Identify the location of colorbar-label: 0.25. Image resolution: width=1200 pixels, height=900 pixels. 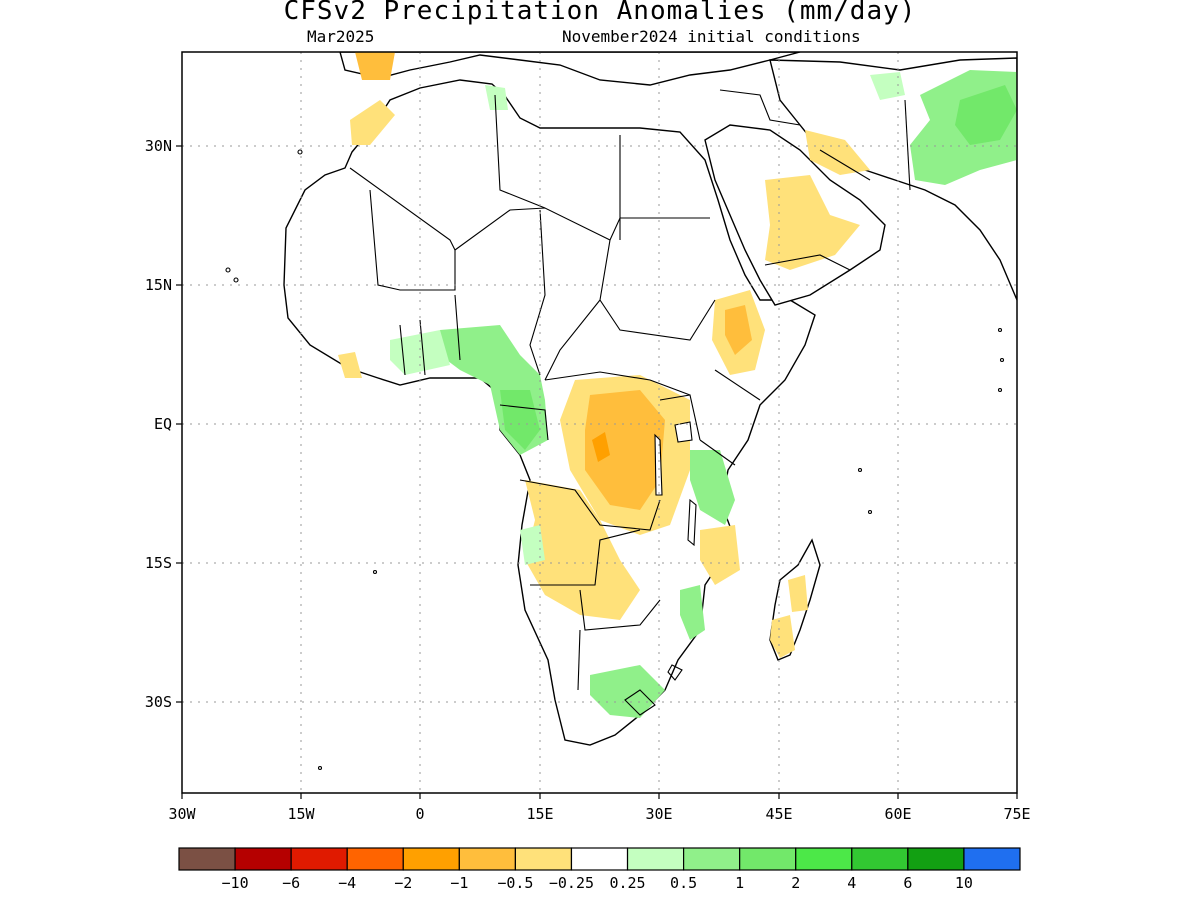
(627, 883).